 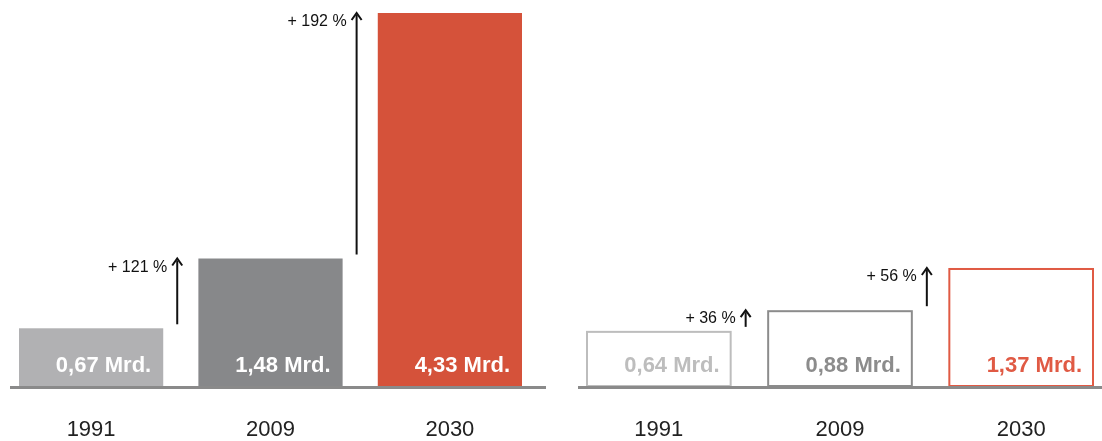 What do you see at coordinates (283, 364) in the screenshot?
I see `data-label: 1,48 Mrd.` at bounding box center [283, 364].